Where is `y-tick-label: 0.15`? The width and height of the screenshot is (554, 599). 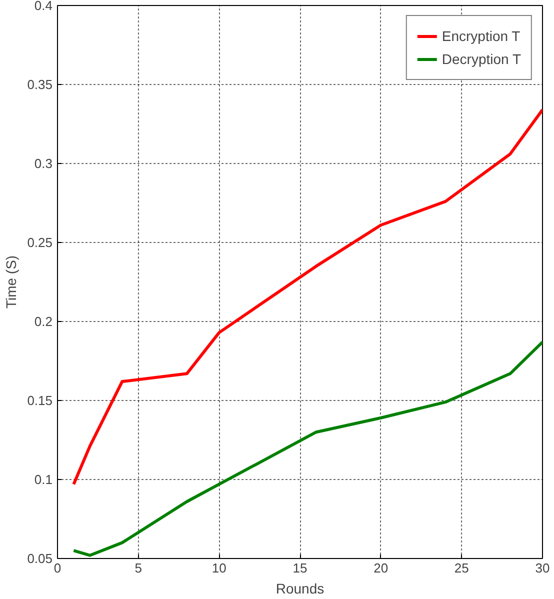
y-tick-label: 0.15 is located at coordinates (40, 400).